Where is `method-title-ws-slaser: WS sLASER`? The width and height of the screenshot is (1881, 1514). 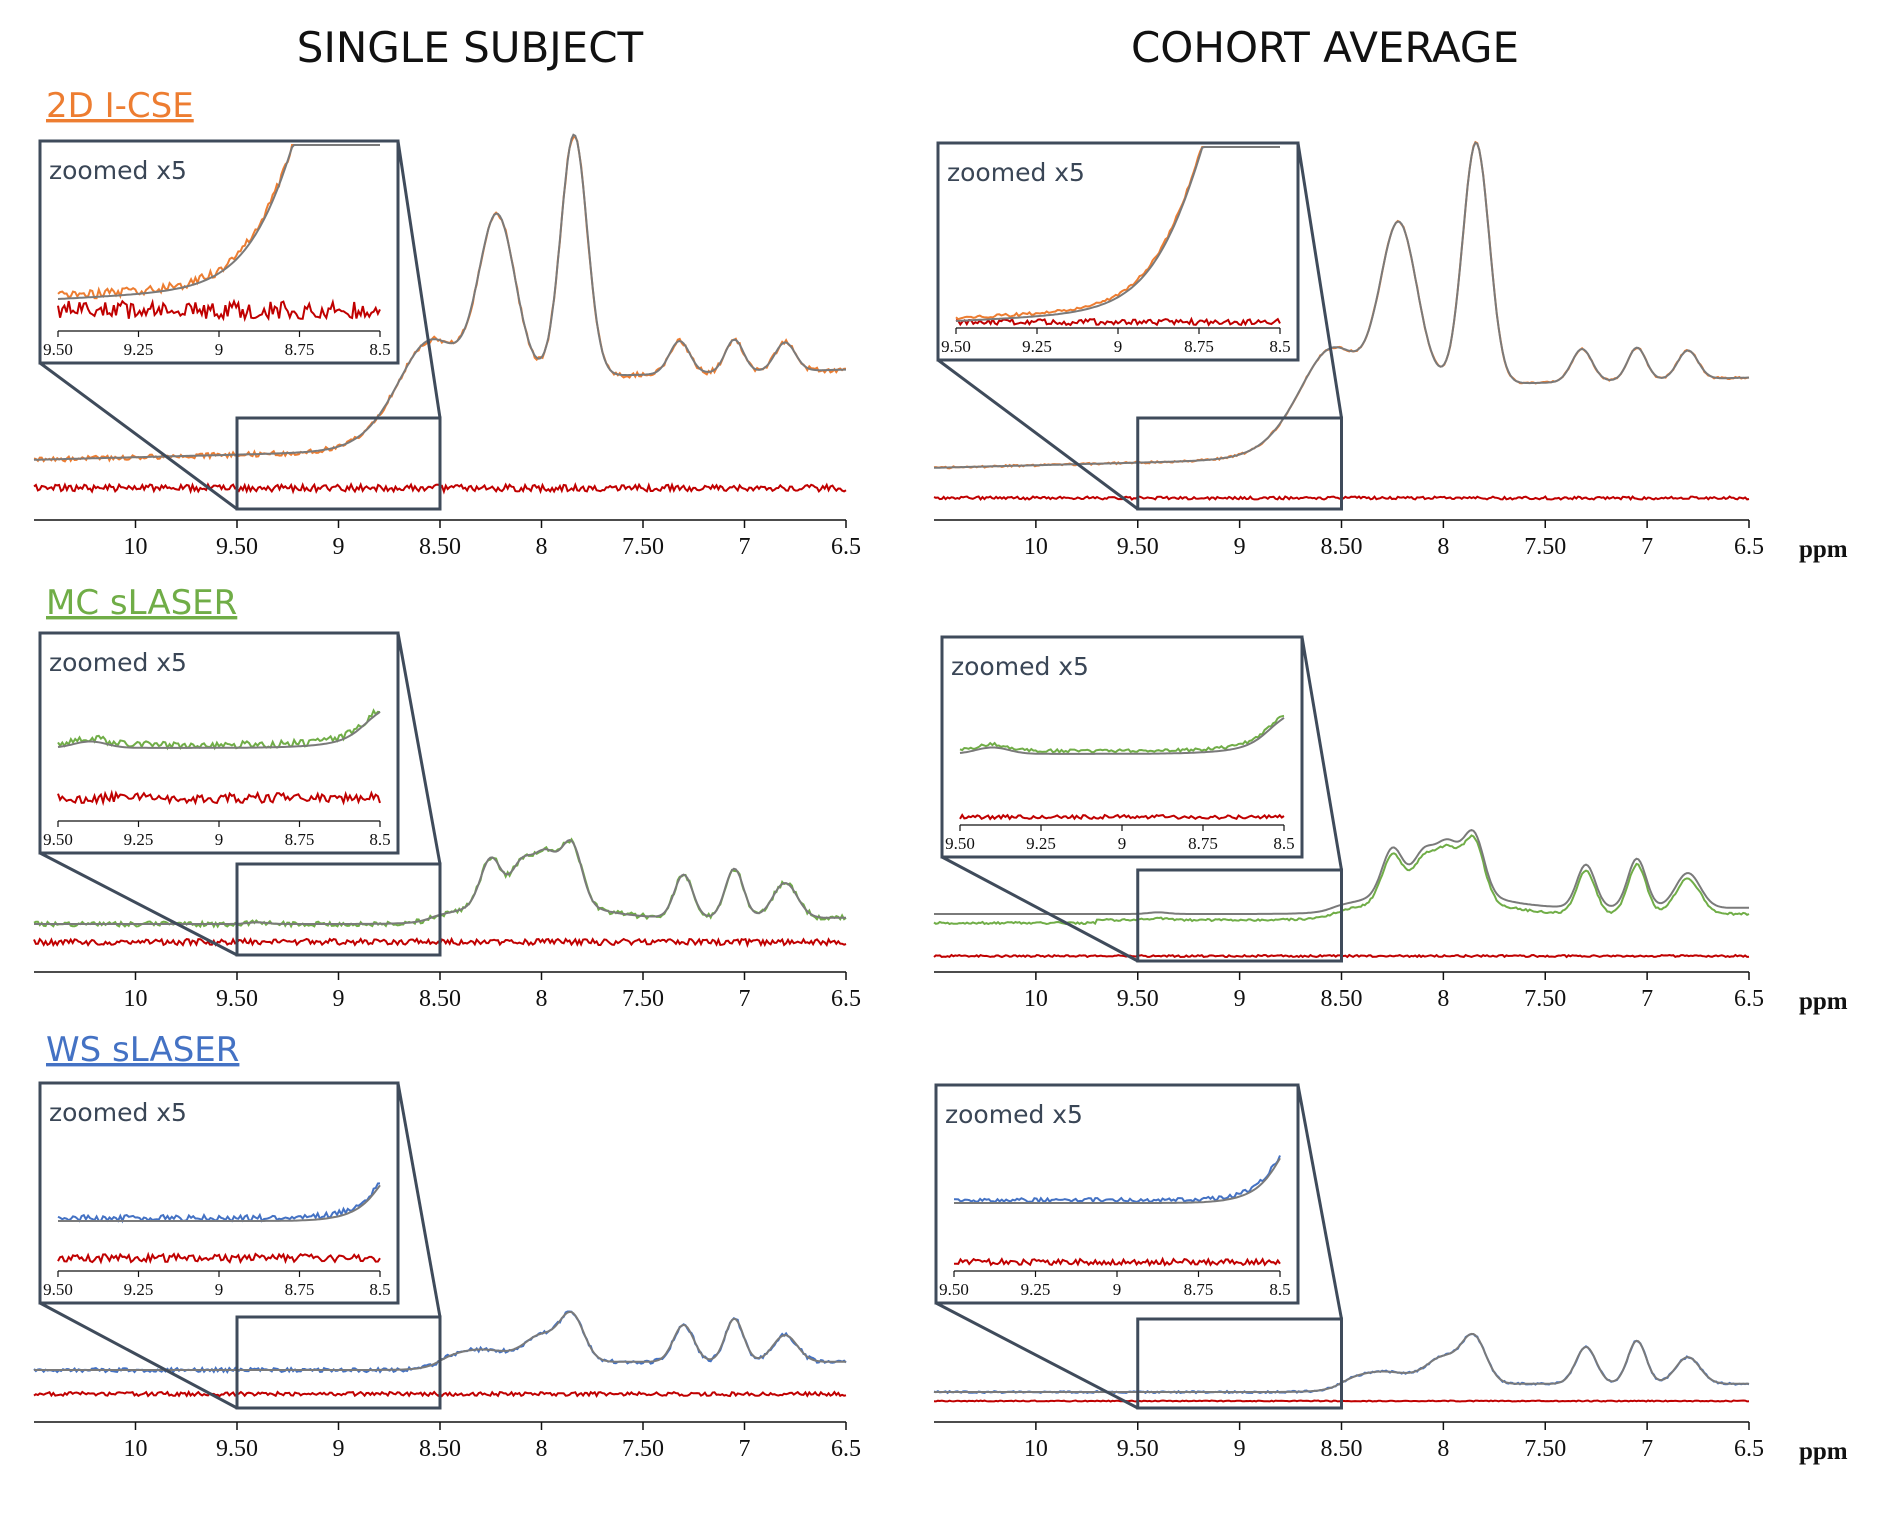
method-title-ws-slaser: WS sLASER is located at coordinates (142, 1050).